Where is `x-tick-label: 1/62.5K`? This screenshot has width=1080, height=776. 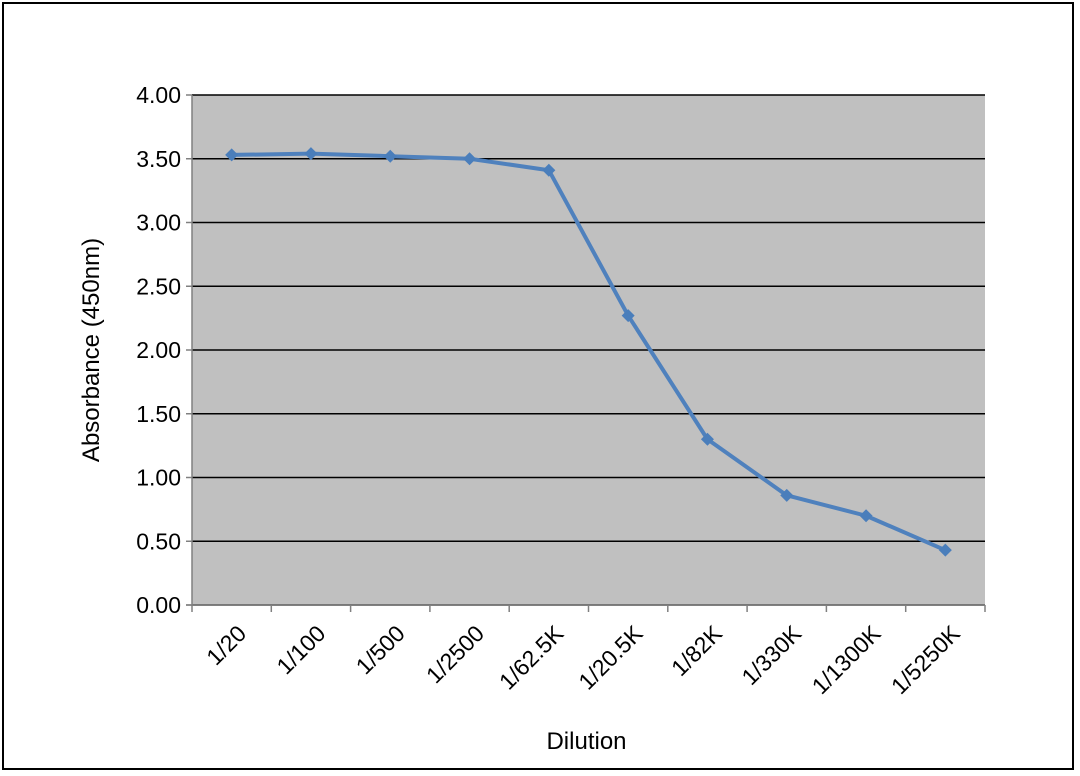 x-tick-label: 1/62.5K is located at coordinates (531, 657).